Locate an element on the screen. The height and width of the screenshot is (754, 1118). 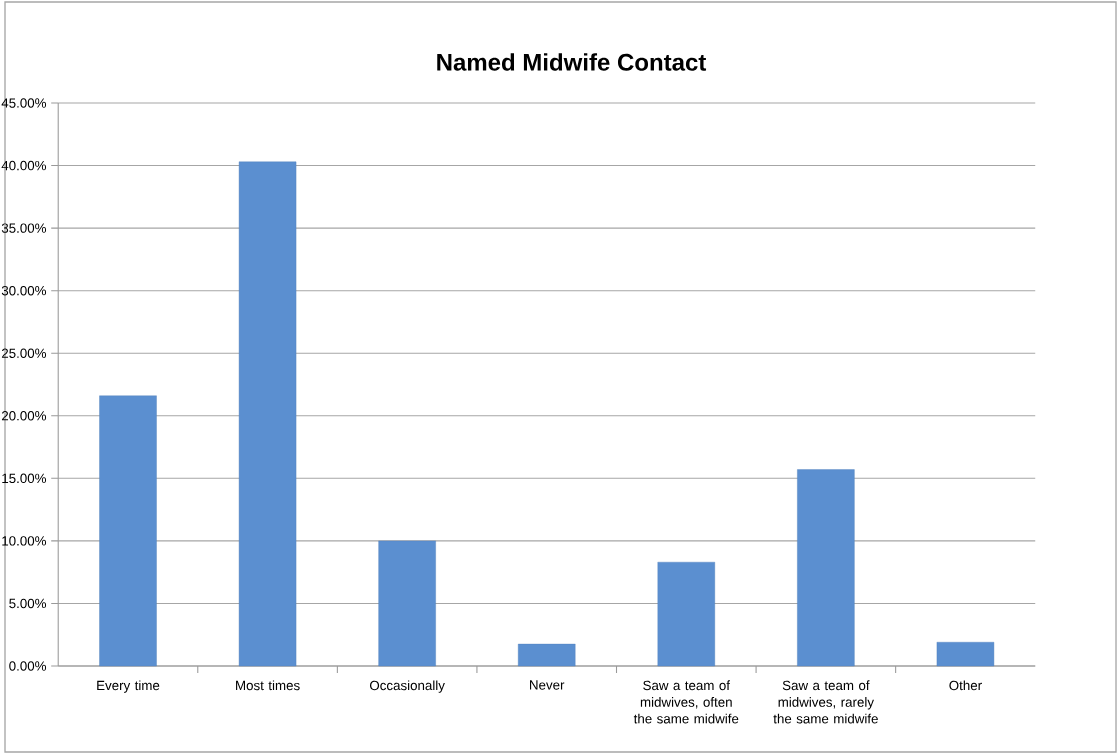
y-tick-label: 20.00% is located at coordinates (24, 416).